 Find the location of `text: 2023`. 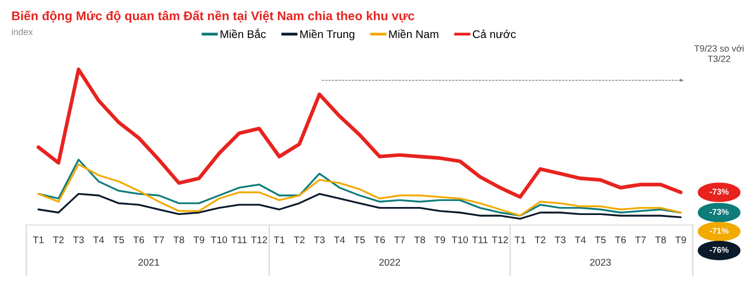

text: 2023 is located at coordinates (600, 262).